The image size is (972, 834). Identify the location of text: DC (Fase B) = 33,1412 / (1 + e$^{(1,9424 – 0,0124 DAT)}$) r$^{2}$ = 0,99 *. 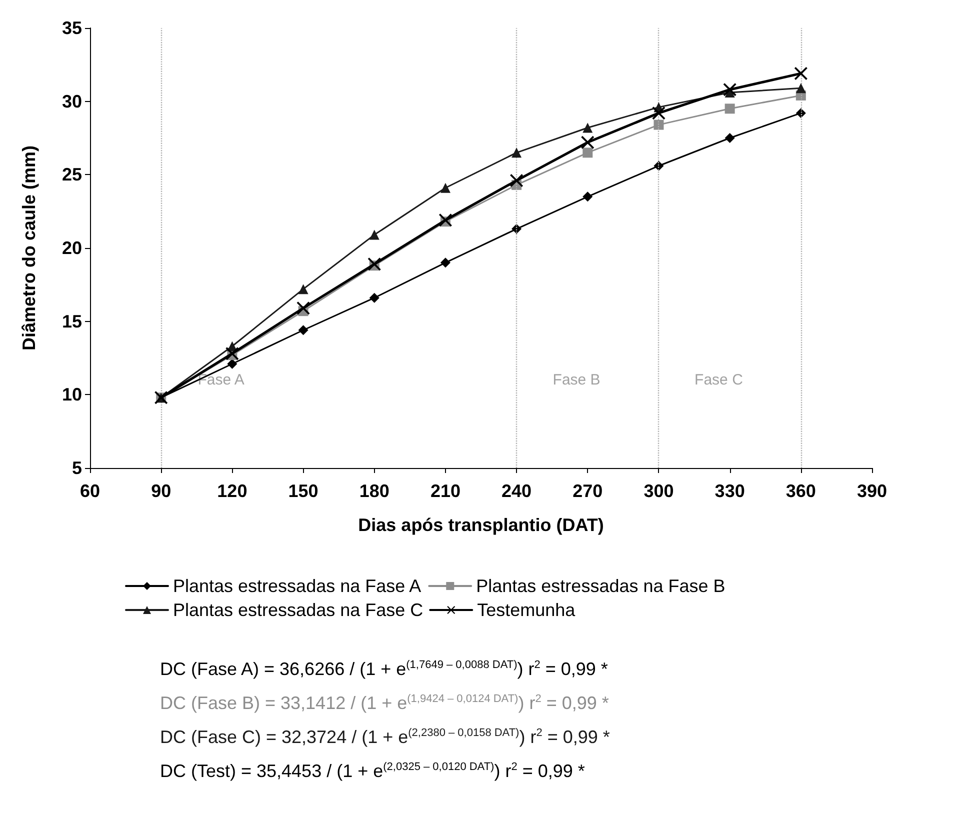
(385, 703).